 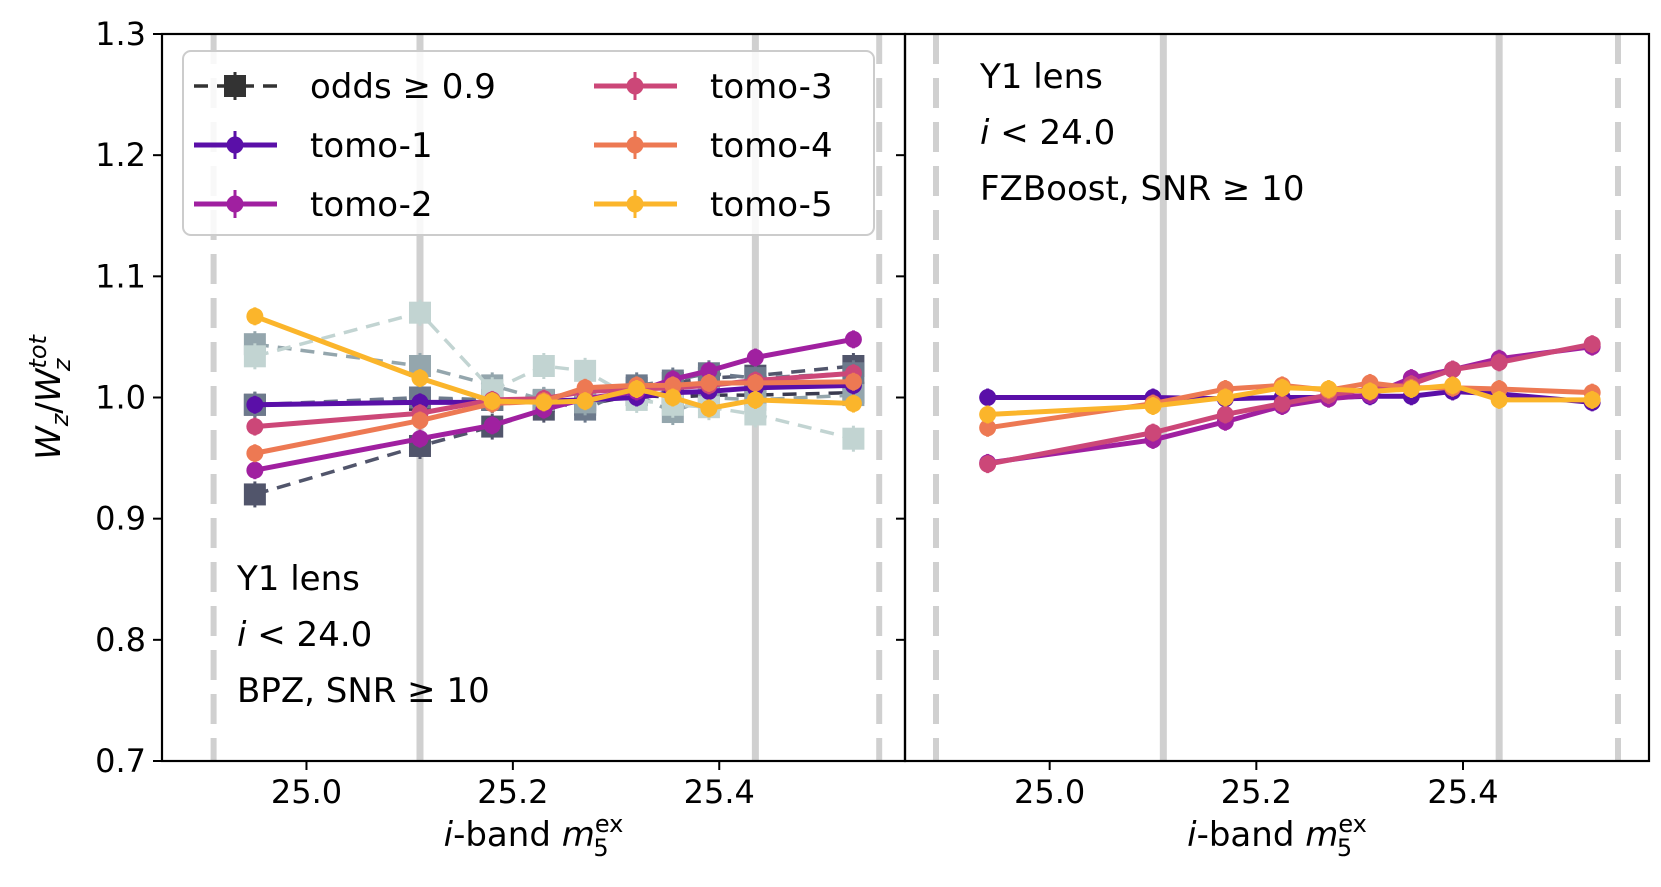 I want to click on legend-label: tomo-5, so click(x=771, y=205).